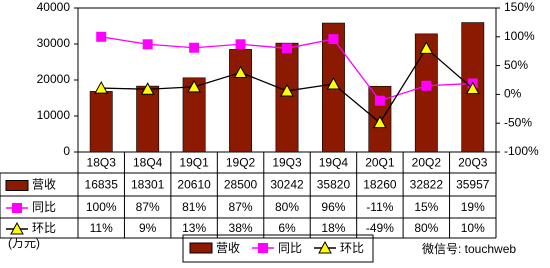 This screenshot has height=268, width=550. I want to click on legend-label: 营收, so click(228, 248).